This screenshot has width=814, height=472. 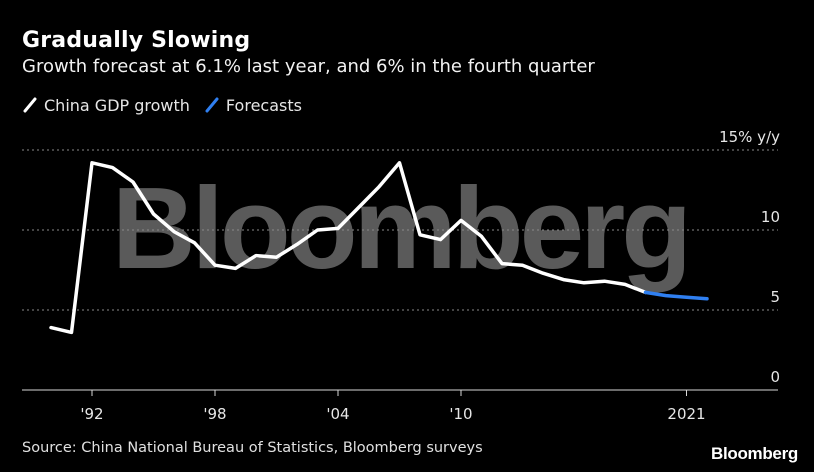 What do you see at coordinates (400, 392) in the screenshot?
I see `x-axis` at bounding box center [400, 392].